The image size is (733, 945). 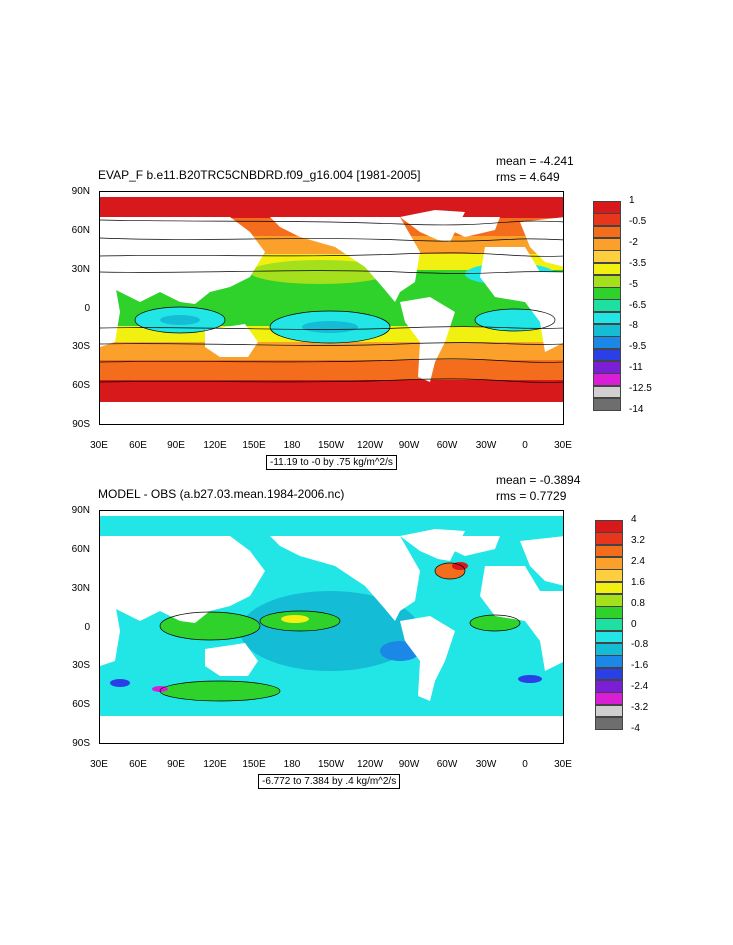 I want to click on colorbar-label: -6.5, so click(x=638, y=305).